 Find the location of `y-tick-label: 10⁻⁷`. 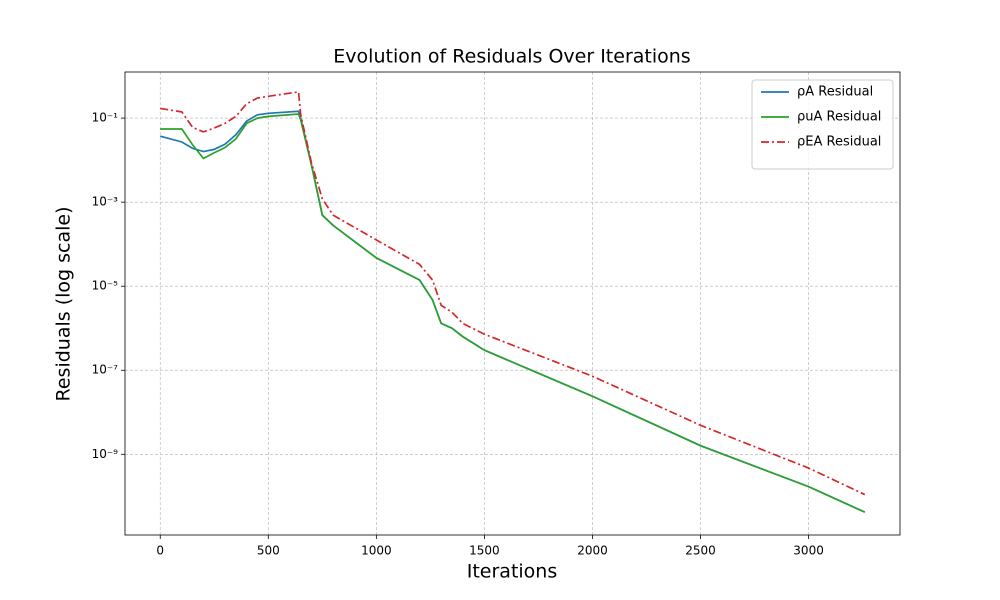

y-tick-label: 10⁻⁷ is located at coordinates (105, 370).